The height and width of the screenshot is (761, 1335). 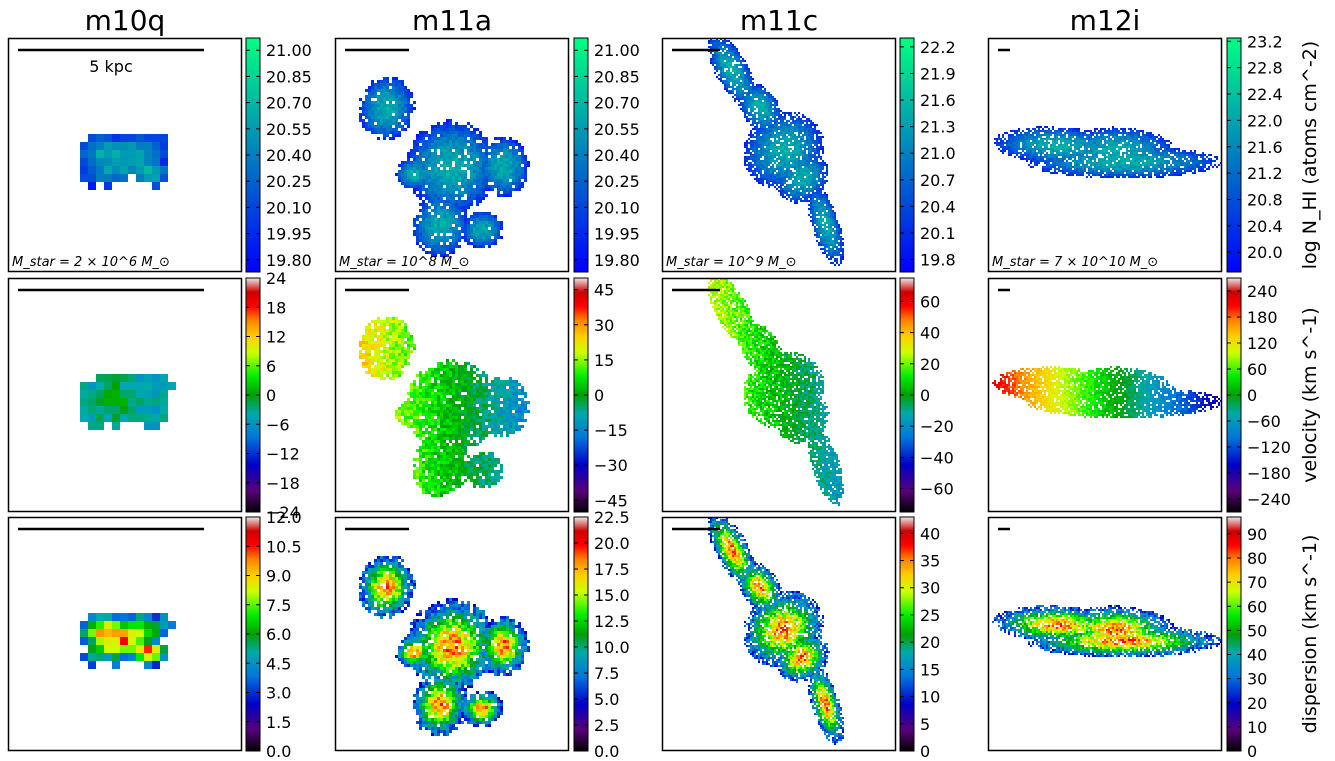 I want to click on colorbar-tick-label: 3.0, so click(x=278, y=693).